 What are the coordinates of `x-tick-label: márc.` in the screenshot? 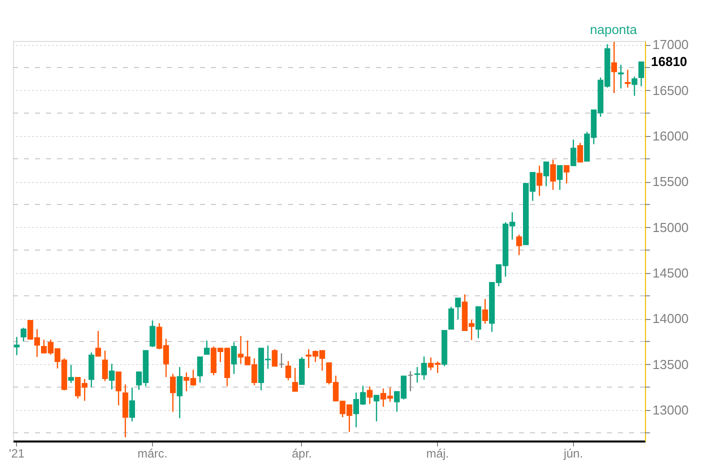 It's located at (153, 453).